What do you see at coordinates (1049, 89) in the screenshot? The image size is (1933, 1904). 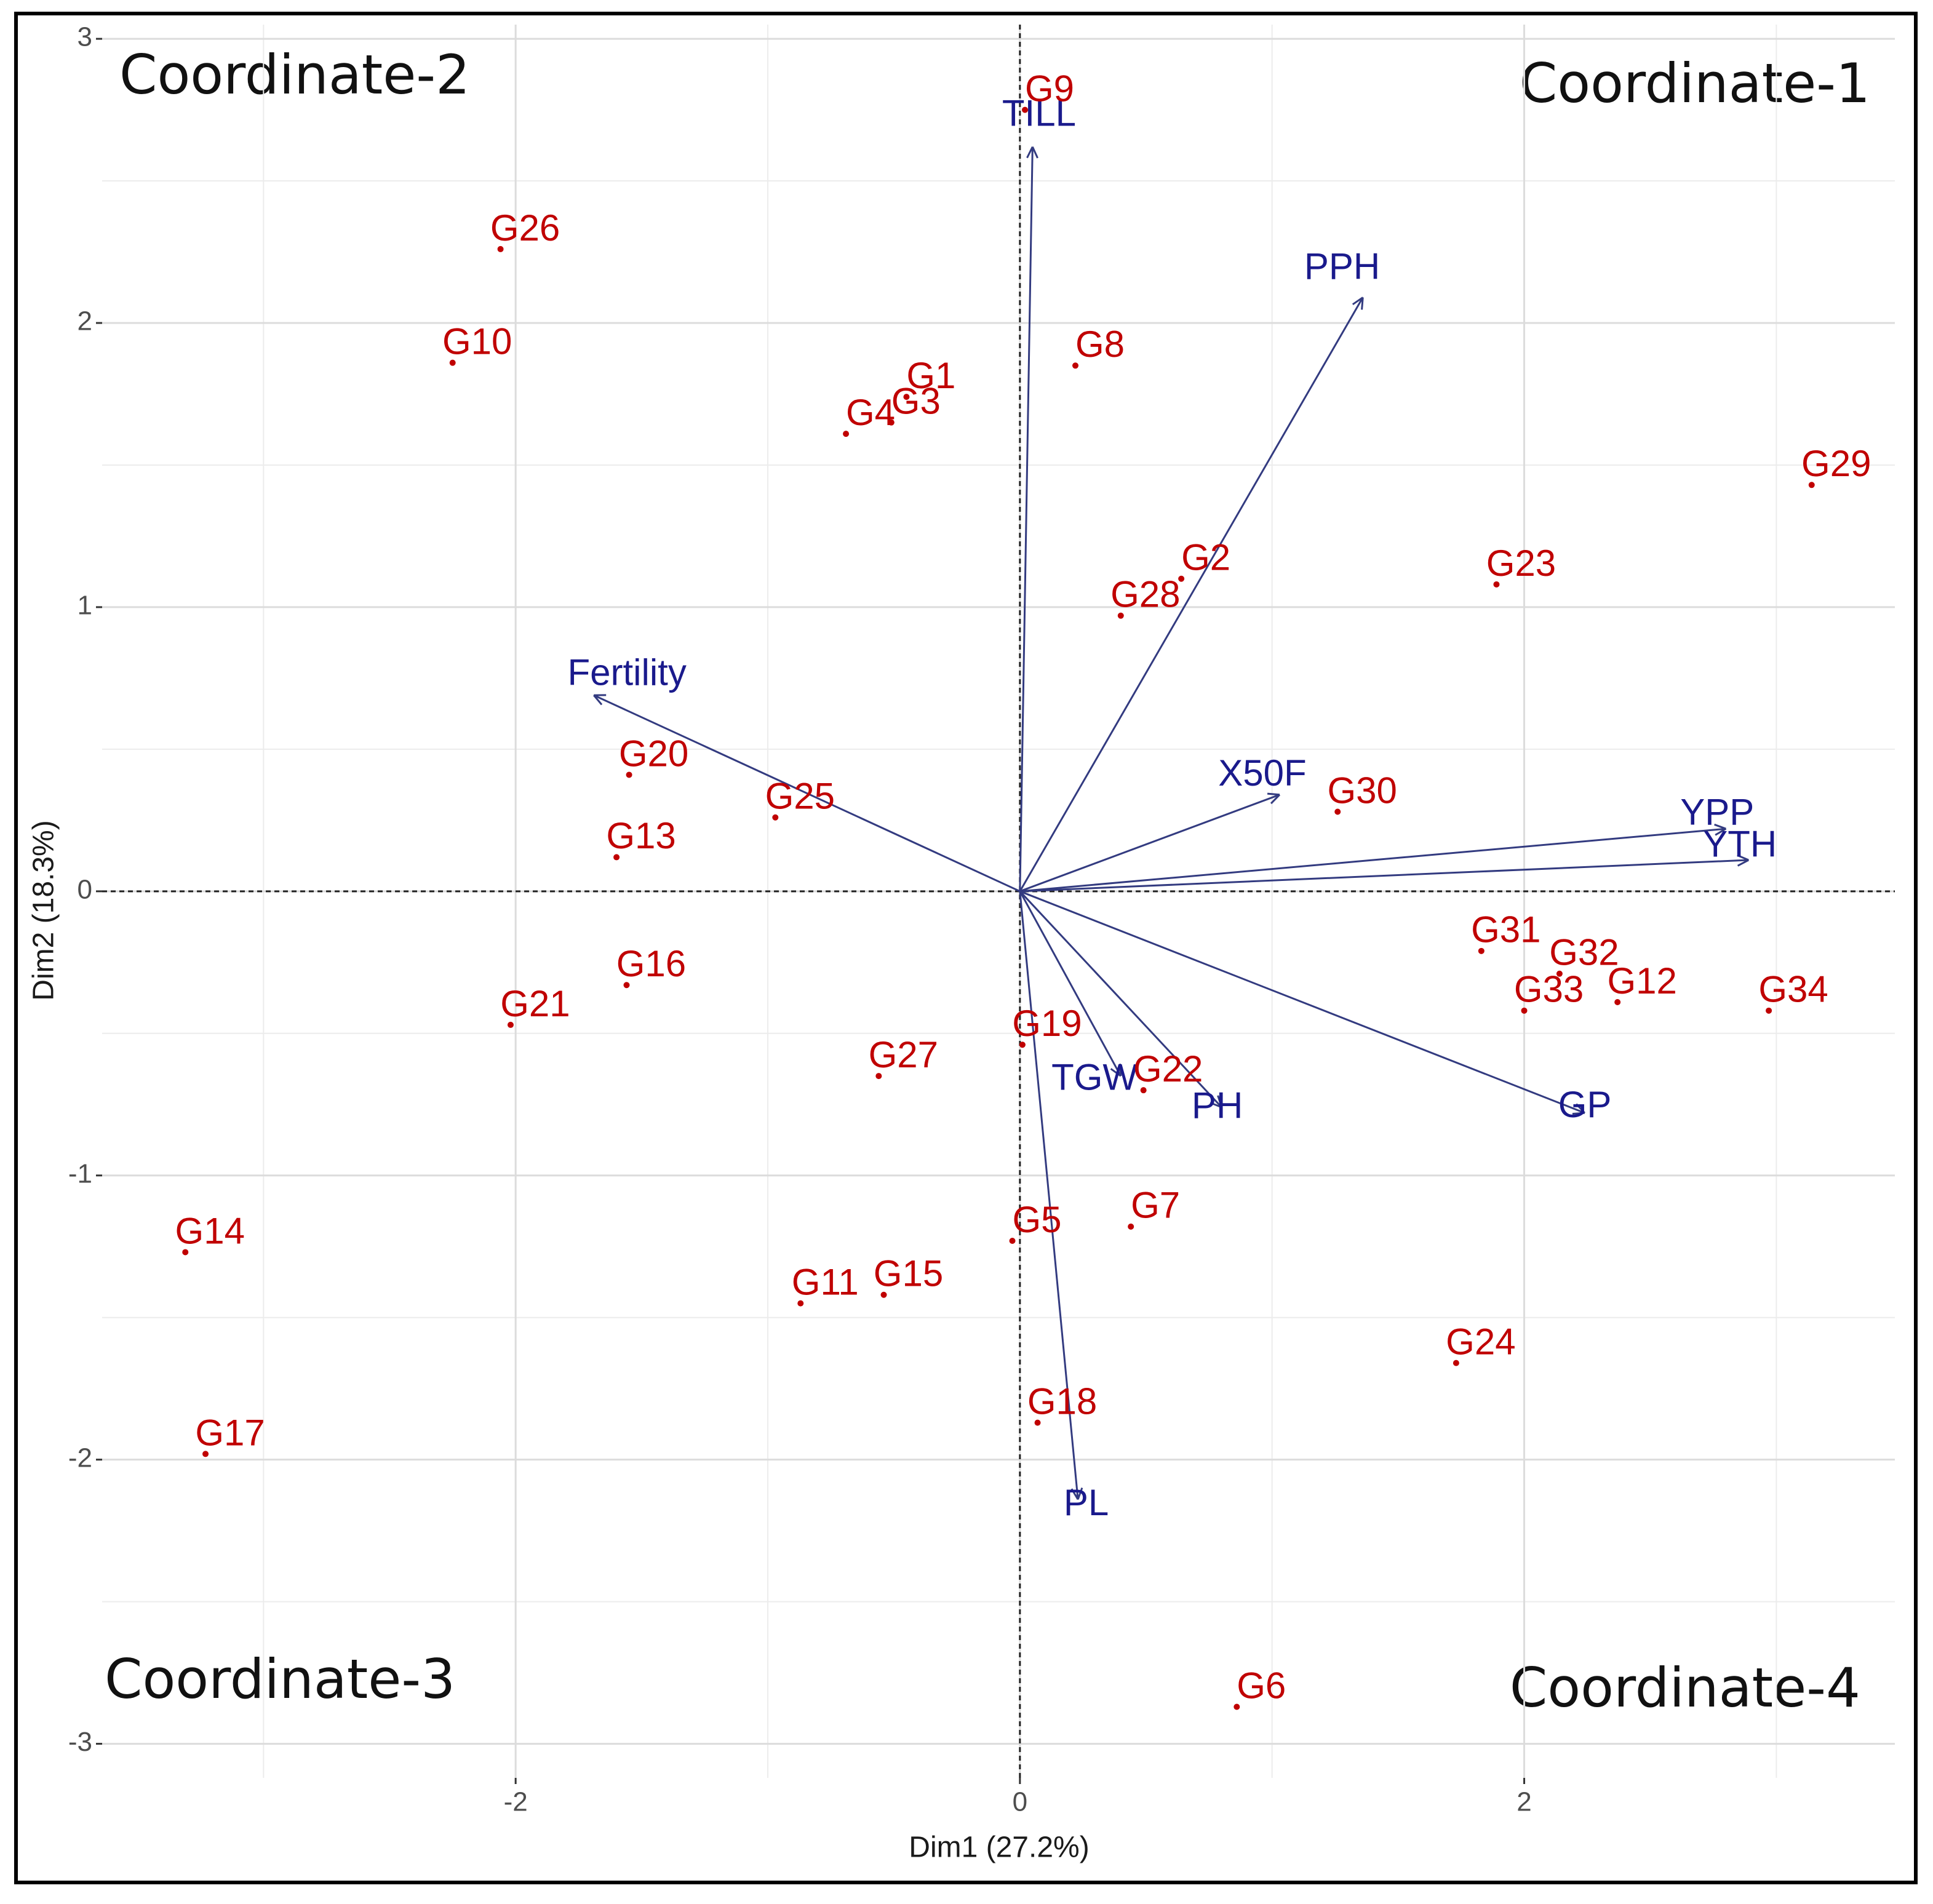 I see `point-label: G9` at bounding box center [1049, 89].